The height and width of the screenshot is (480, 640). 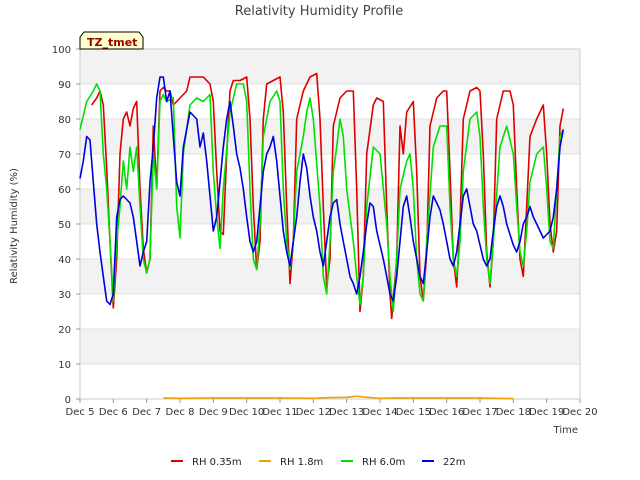 I want to click on y-tick-label: 100, so click(x=61, y=50).